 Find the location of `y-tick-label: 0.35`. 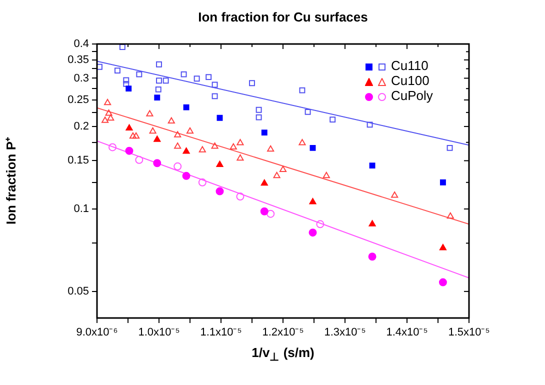

y-tick-label: 0.35 is located at coordinates (78, 60).